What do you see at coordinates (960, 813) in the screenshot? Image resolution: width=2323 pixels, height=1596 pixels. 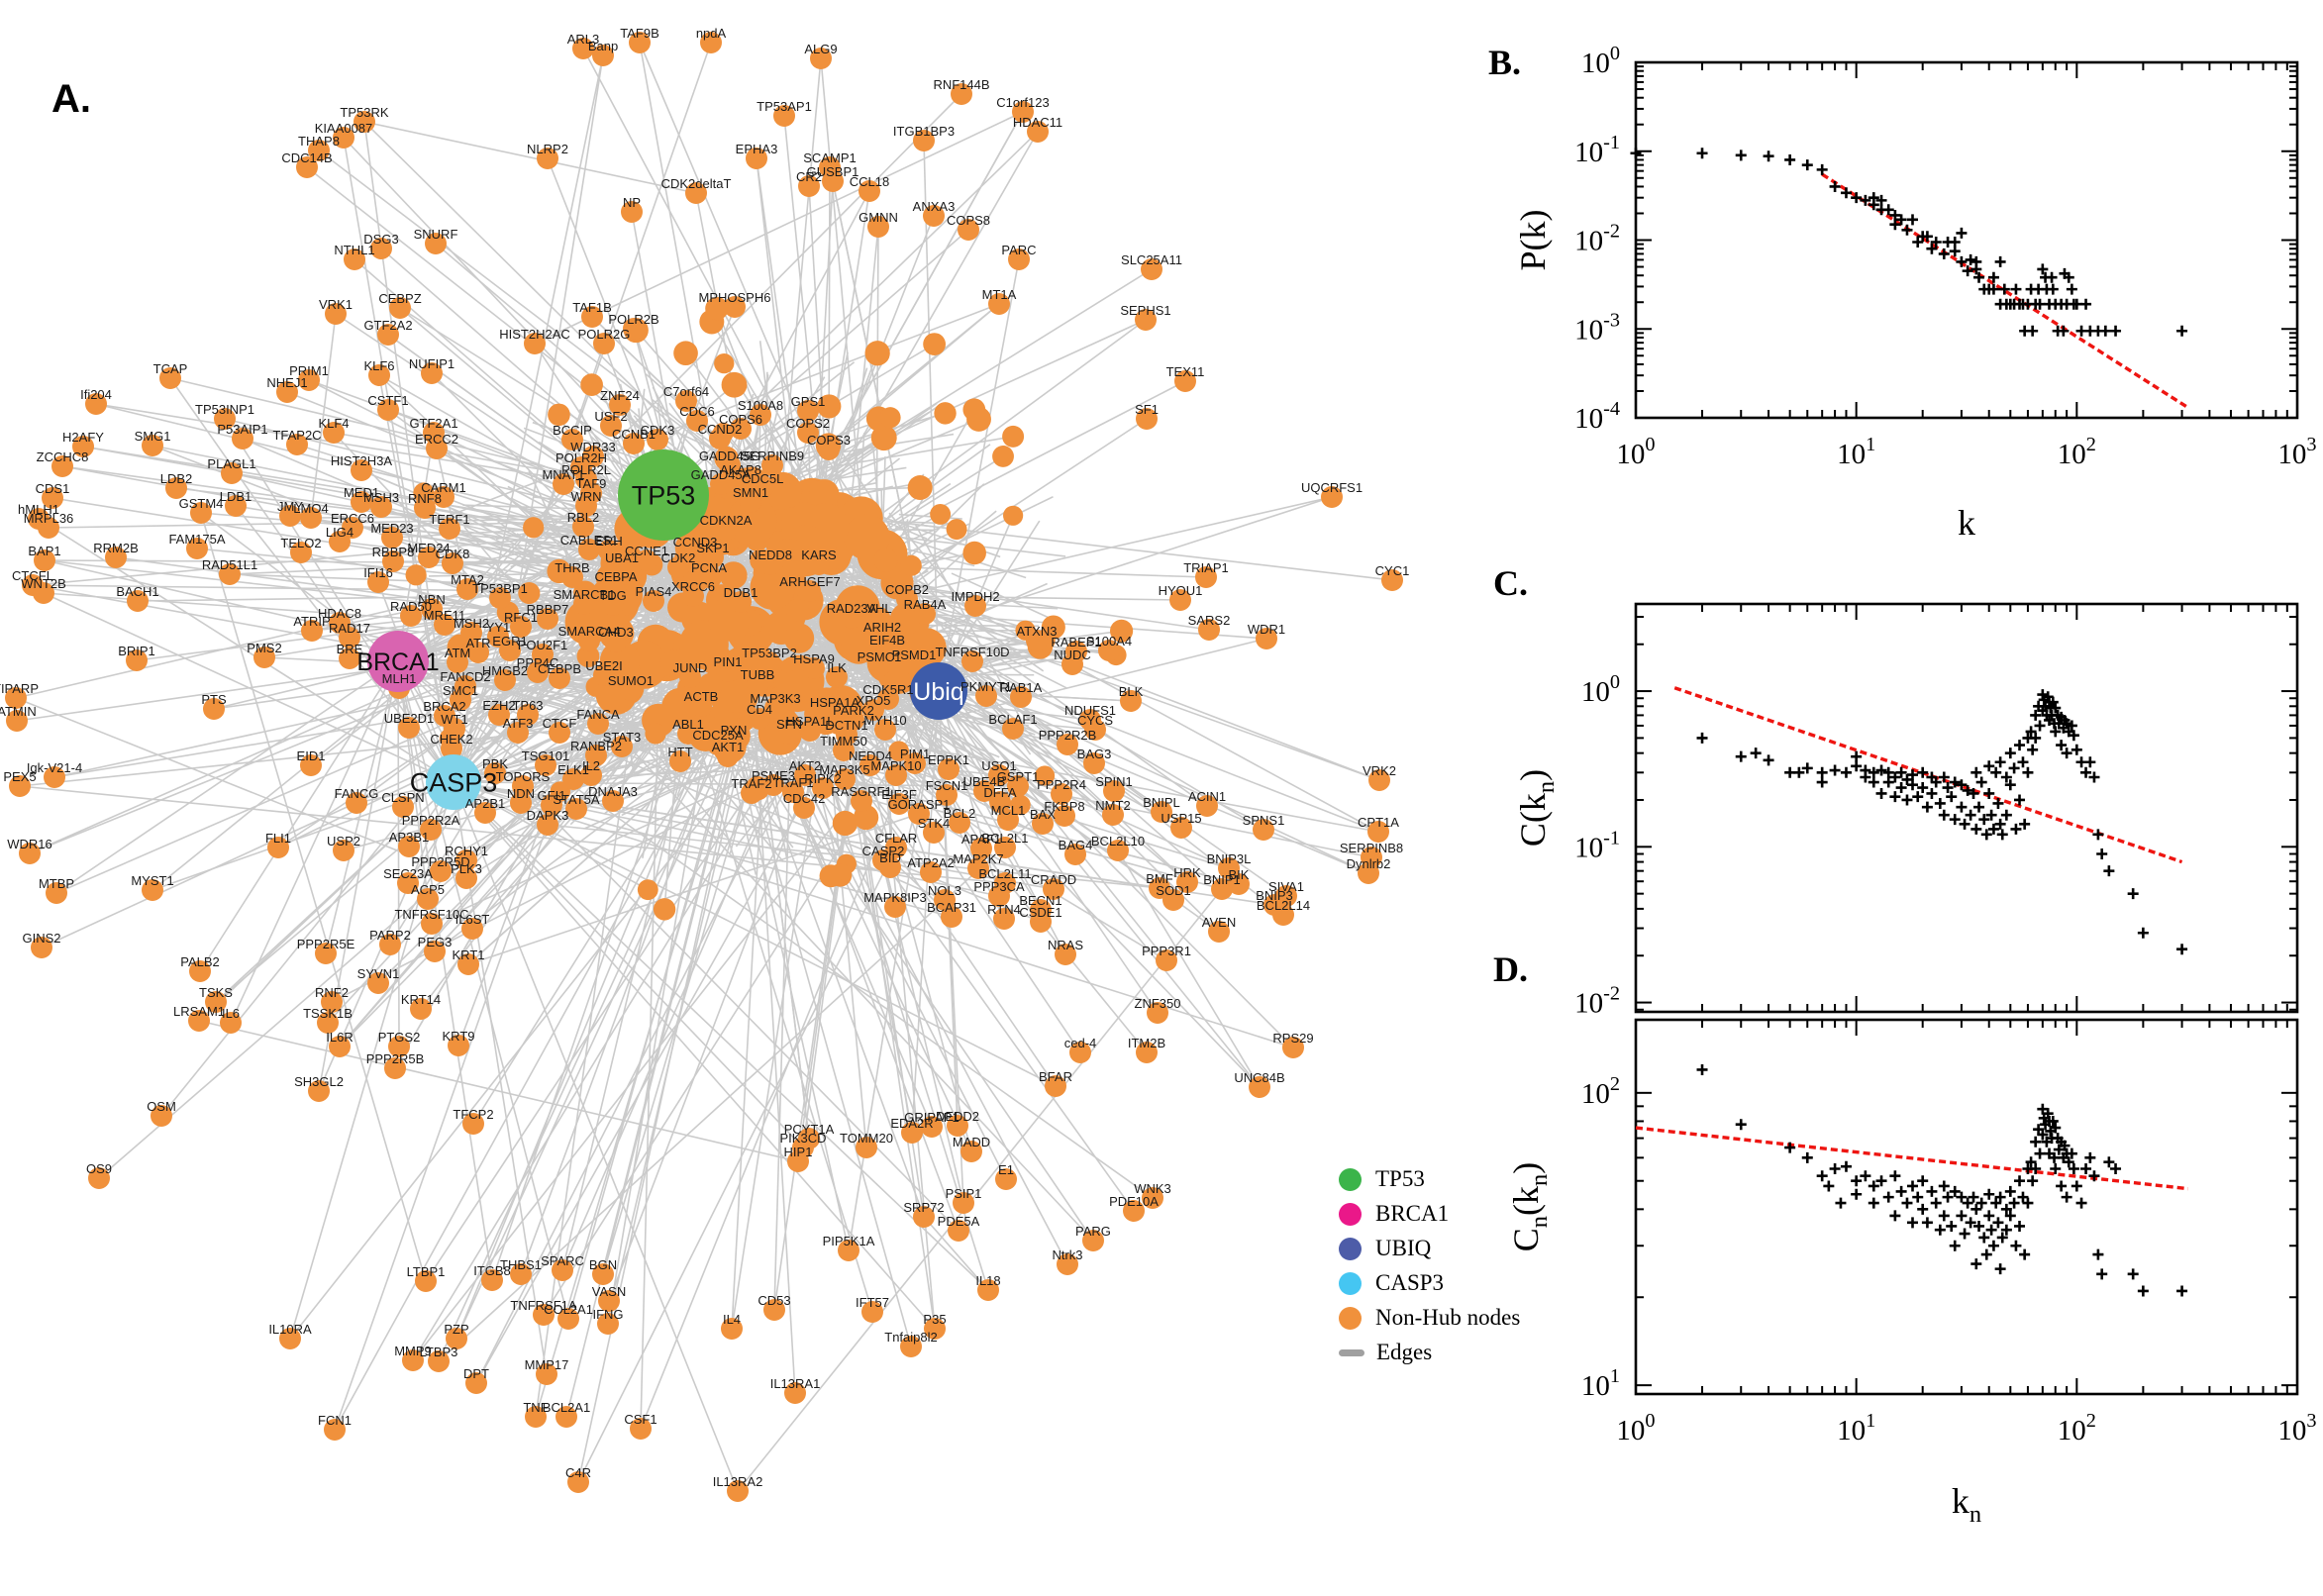 I see `network-node-label: BCL2` at bounding box center [960, 813].